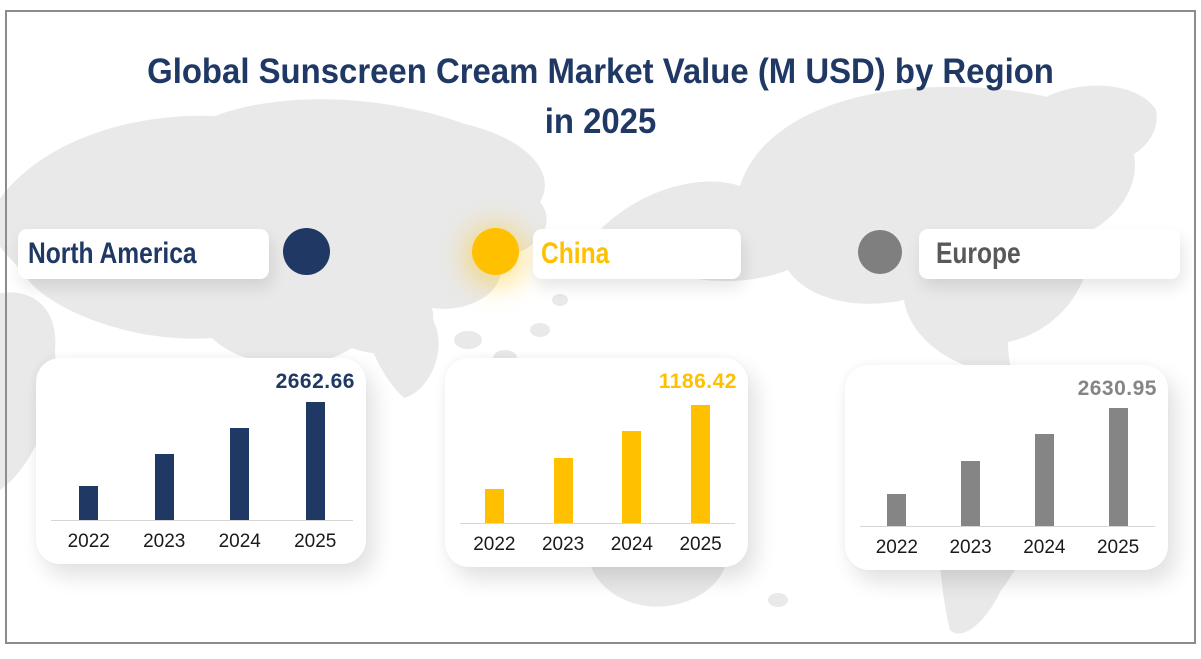  What do you see at coordinates (600, 122) in the screenshot?
I see `page-title-line2: in 2025` at bounding box center [600, 122].